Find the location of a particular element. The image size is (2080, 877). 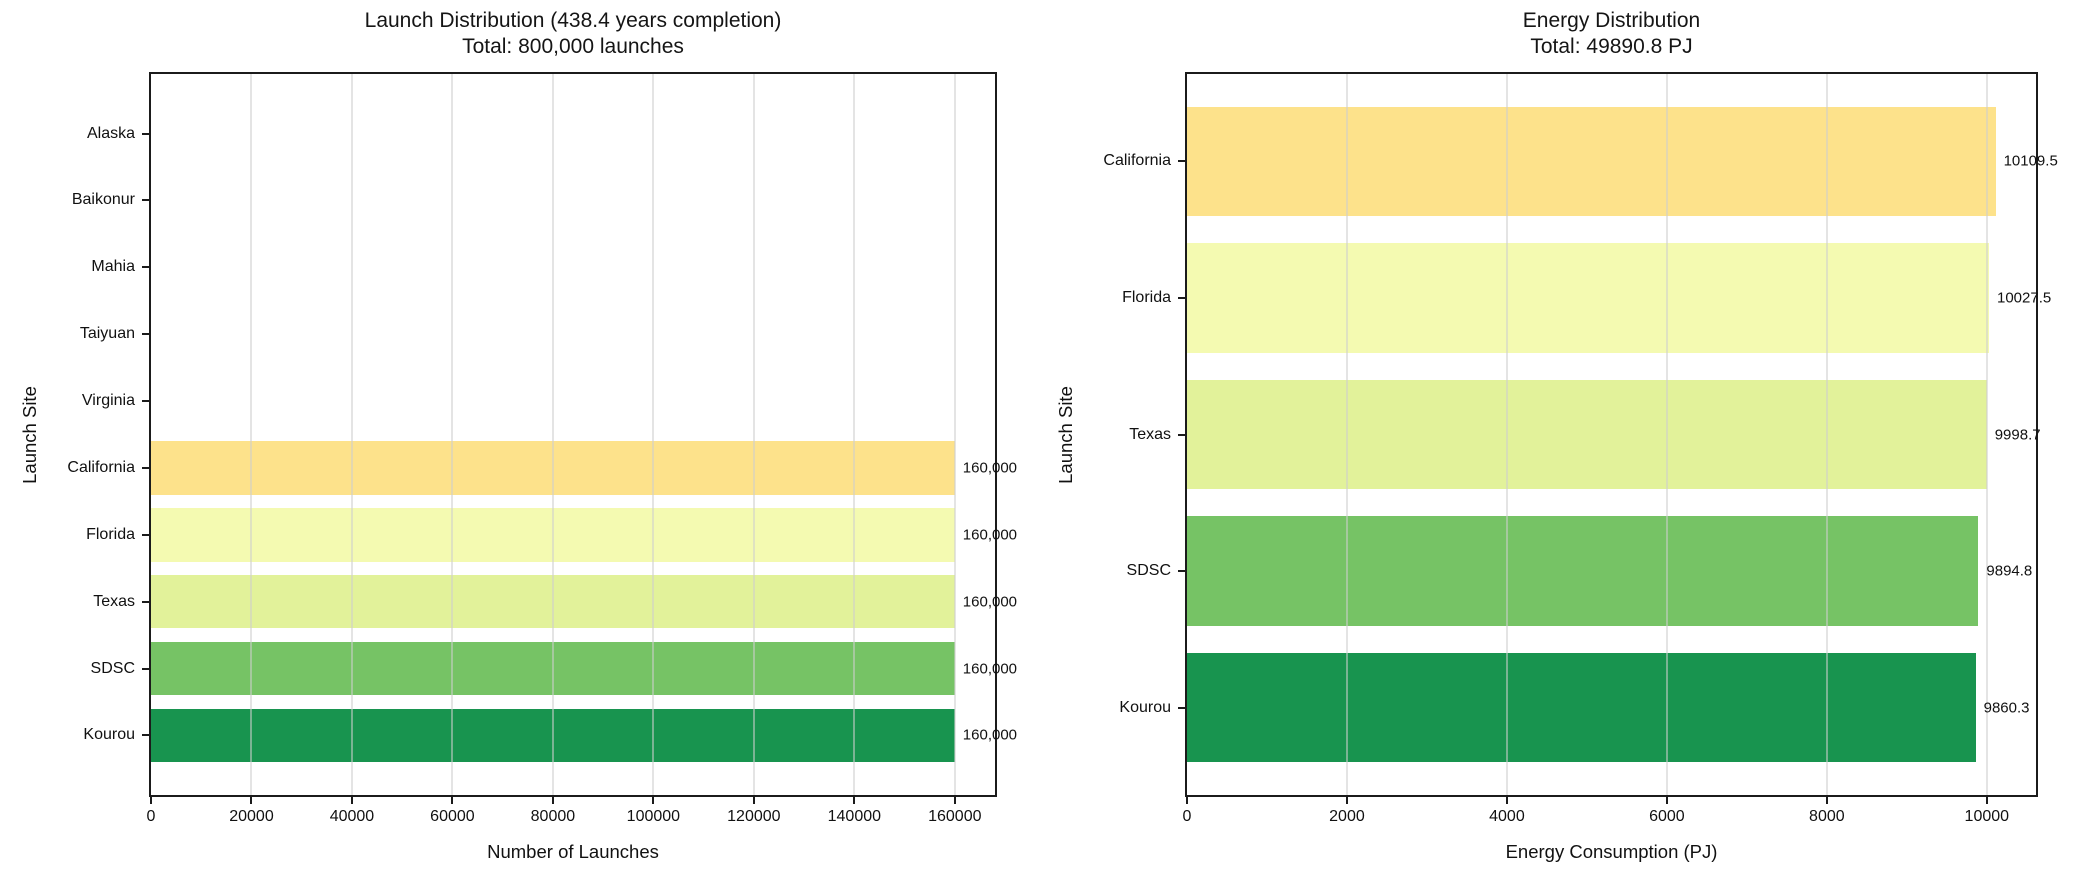

x-tick-label: 4000 is located at coordinates (1507, 816).